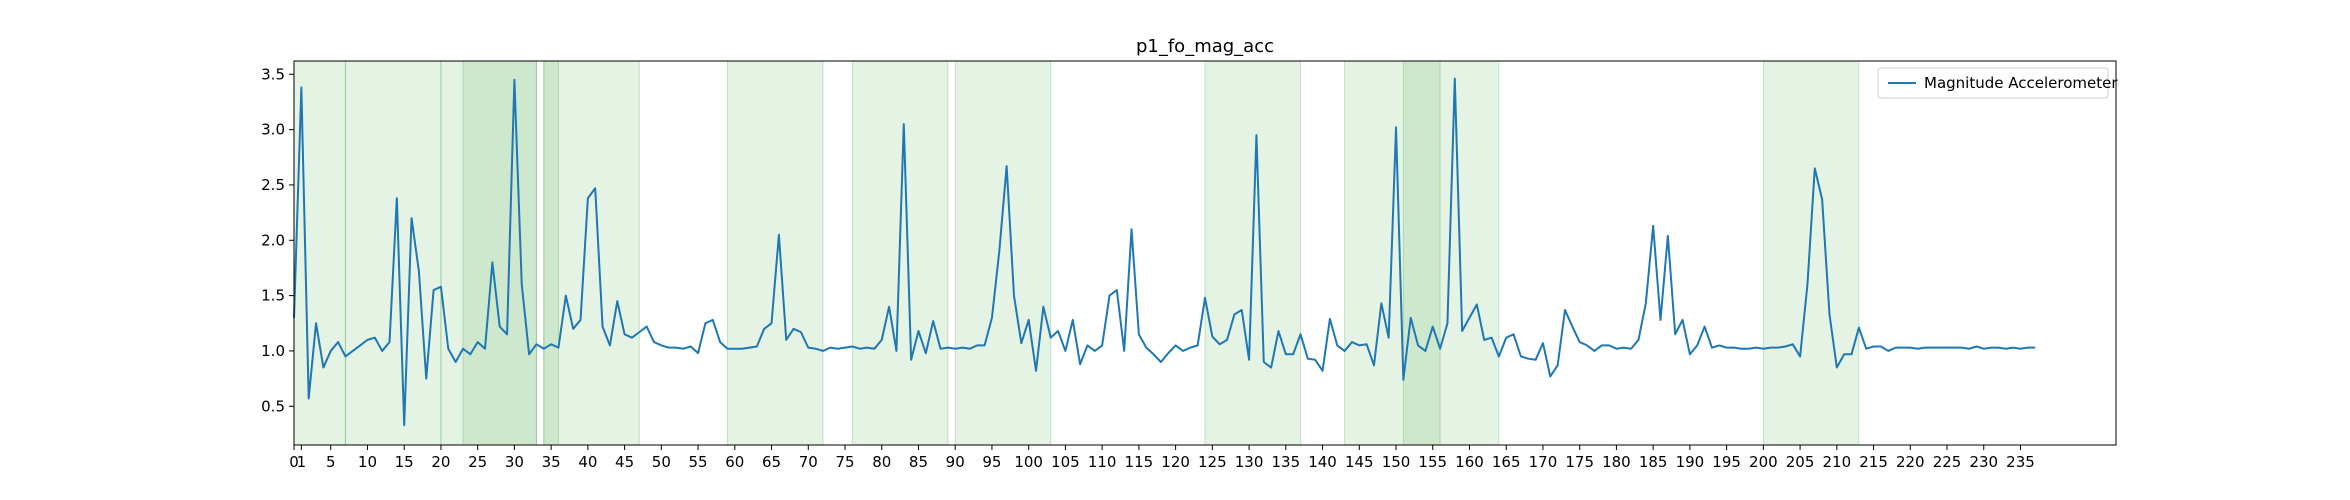 The width and height of the screenshot is (2350, 500). I want to click on x-tick-label: 190, so click(1690, 462).